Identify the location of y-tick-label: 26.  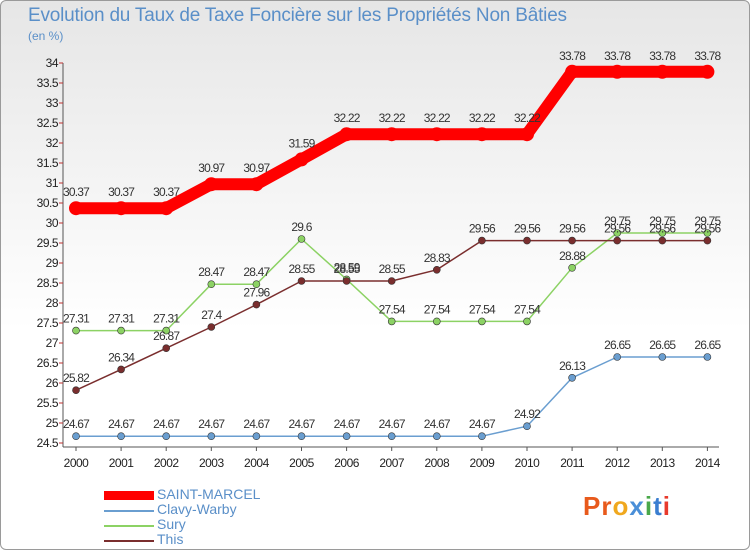
(52, 383).